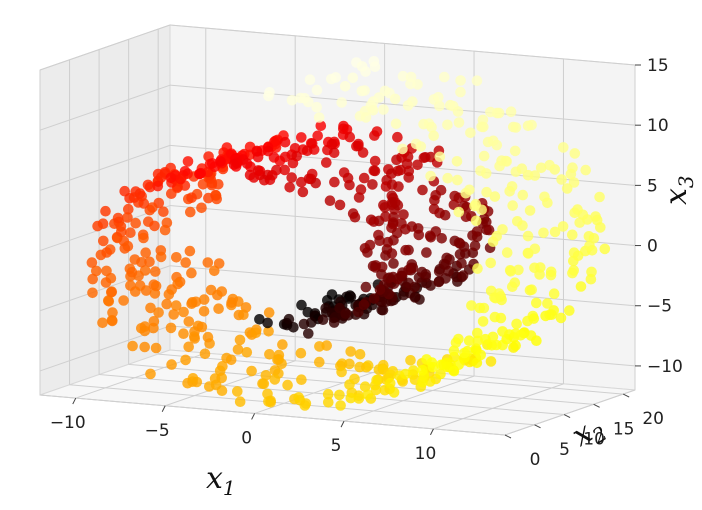 Image resolution: width=702 pixels, height=510 pixels. Describe the element at coordinates (402, 45) in the screenshot. I see `grid-x3-back` at that location.